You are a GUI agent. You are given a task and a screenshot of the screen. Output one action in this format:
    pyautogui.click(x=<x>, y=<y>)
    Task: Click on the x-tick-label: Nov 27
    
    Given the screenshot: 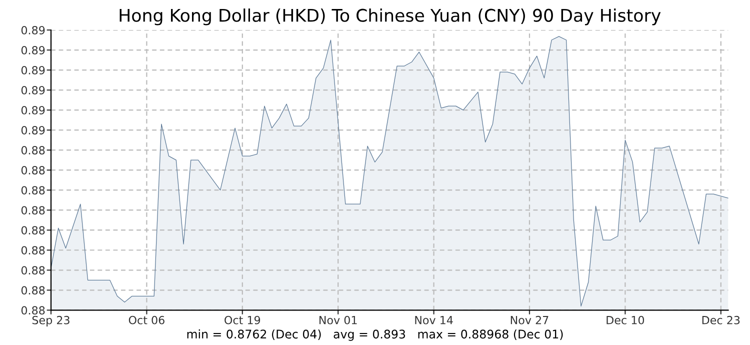 What is the action you would take?
    pyautogui.click(x=529, y=320)
    